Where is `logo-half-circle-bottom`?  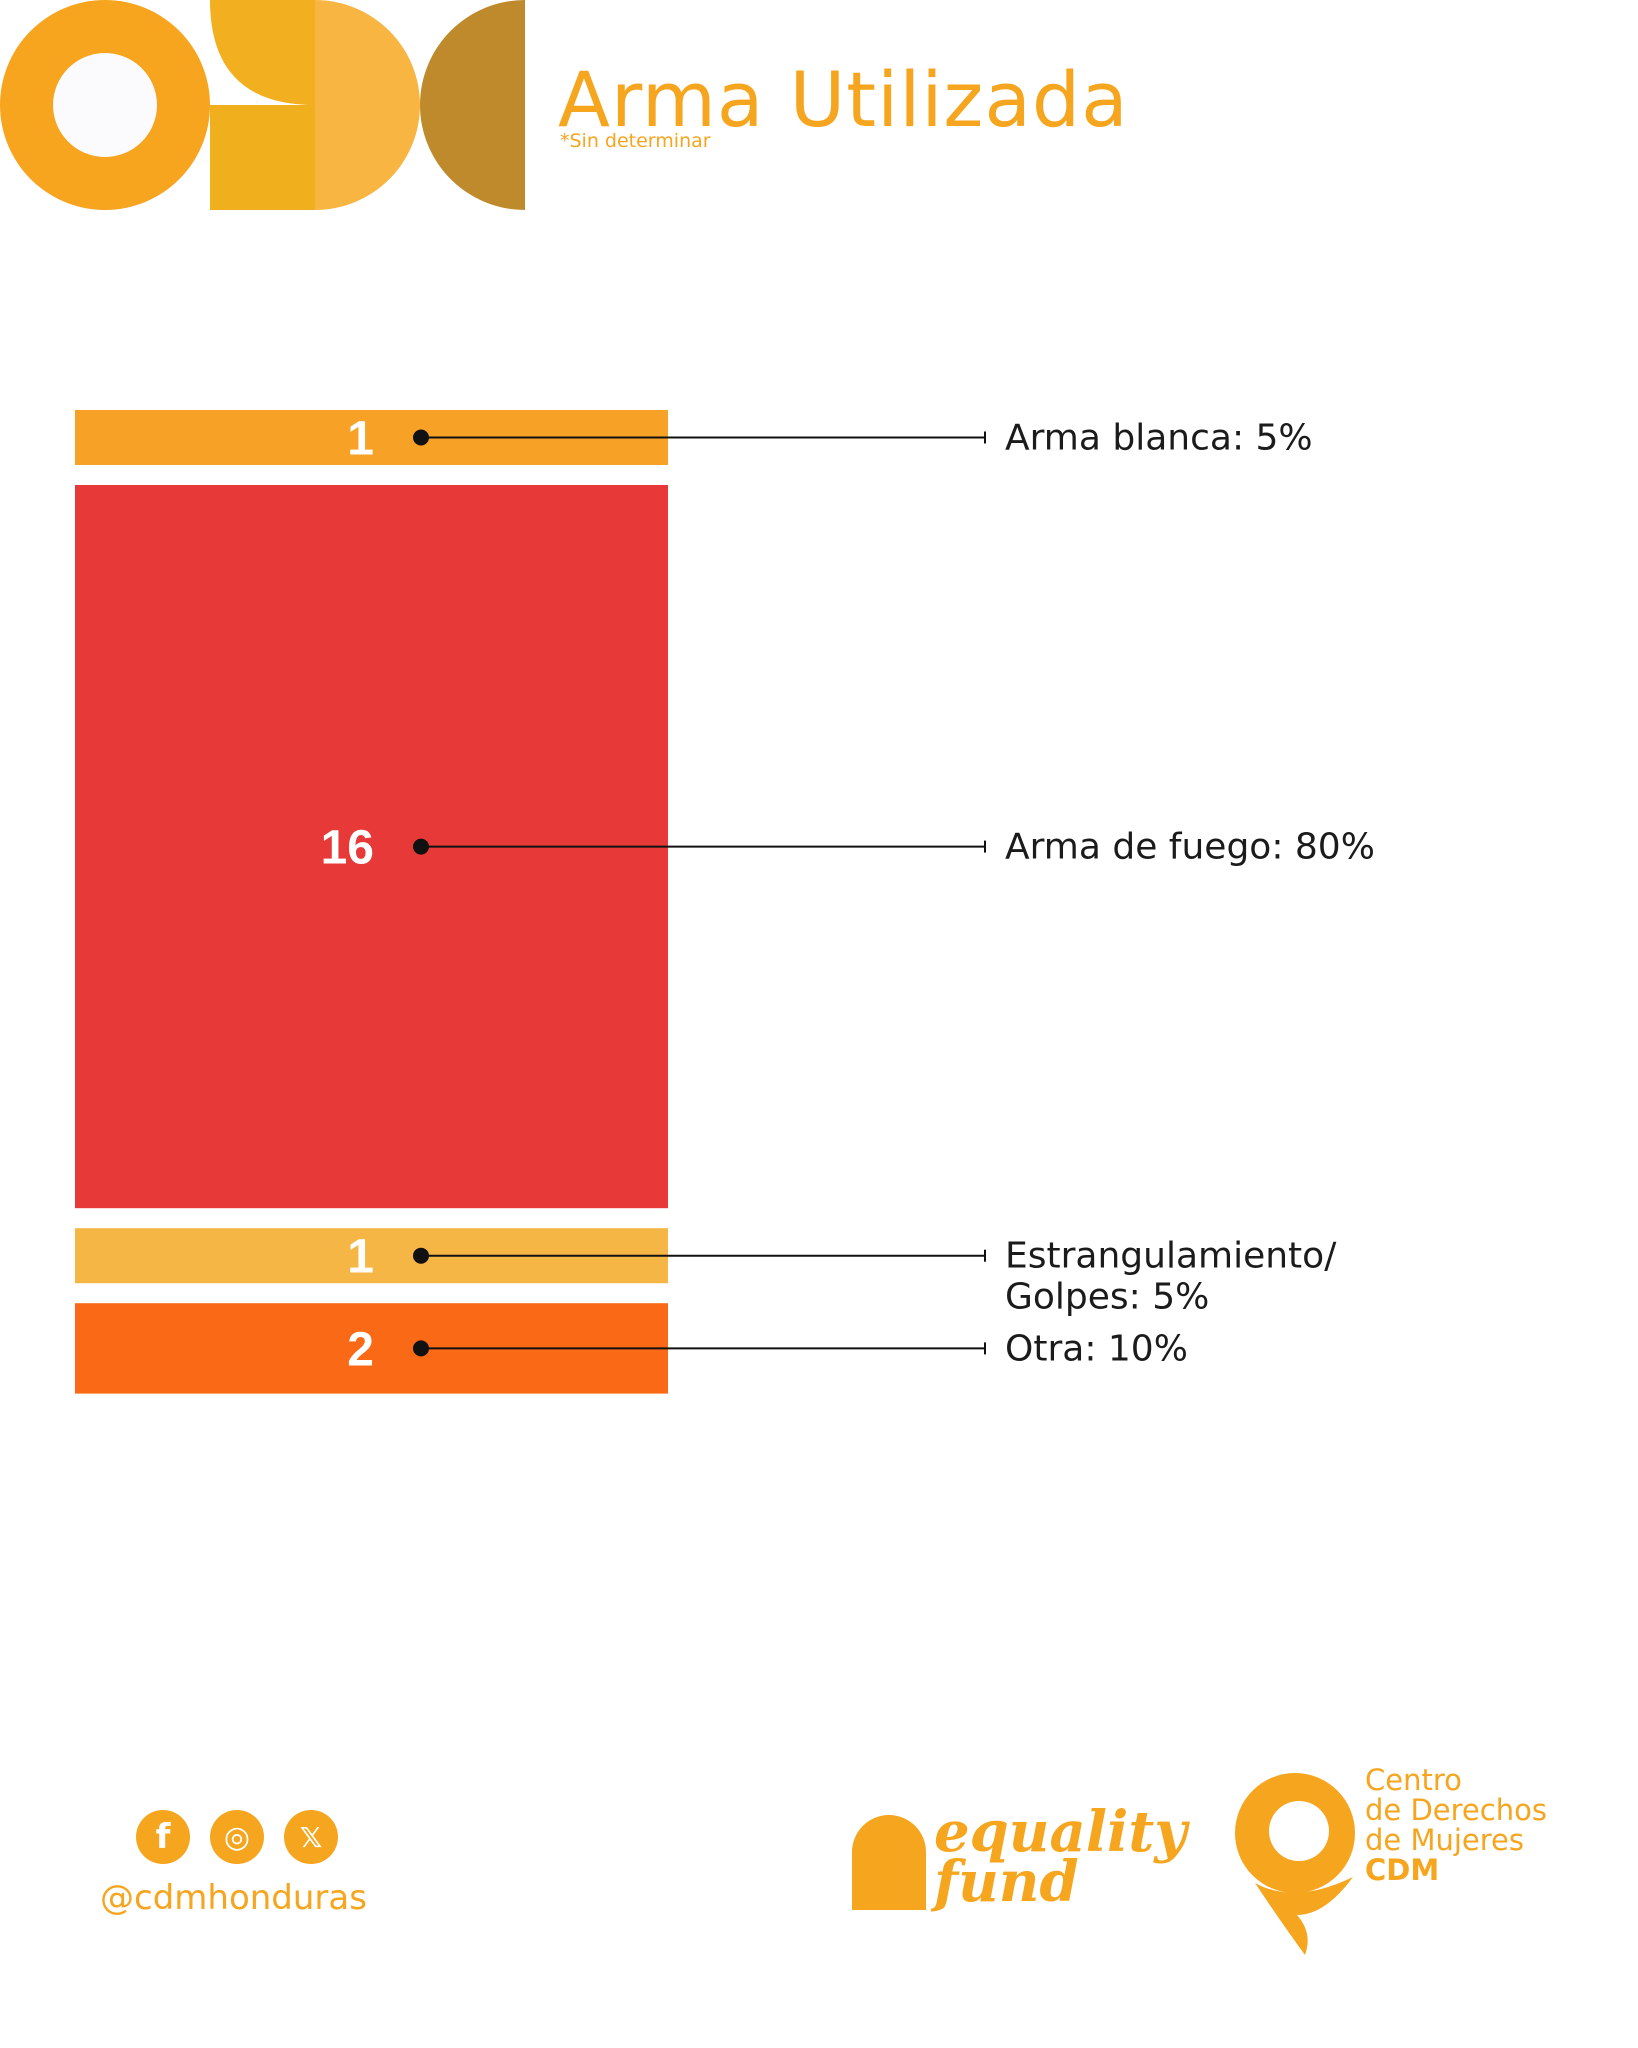
logo-half-circle-bottom is located at coordinates (262, 157).